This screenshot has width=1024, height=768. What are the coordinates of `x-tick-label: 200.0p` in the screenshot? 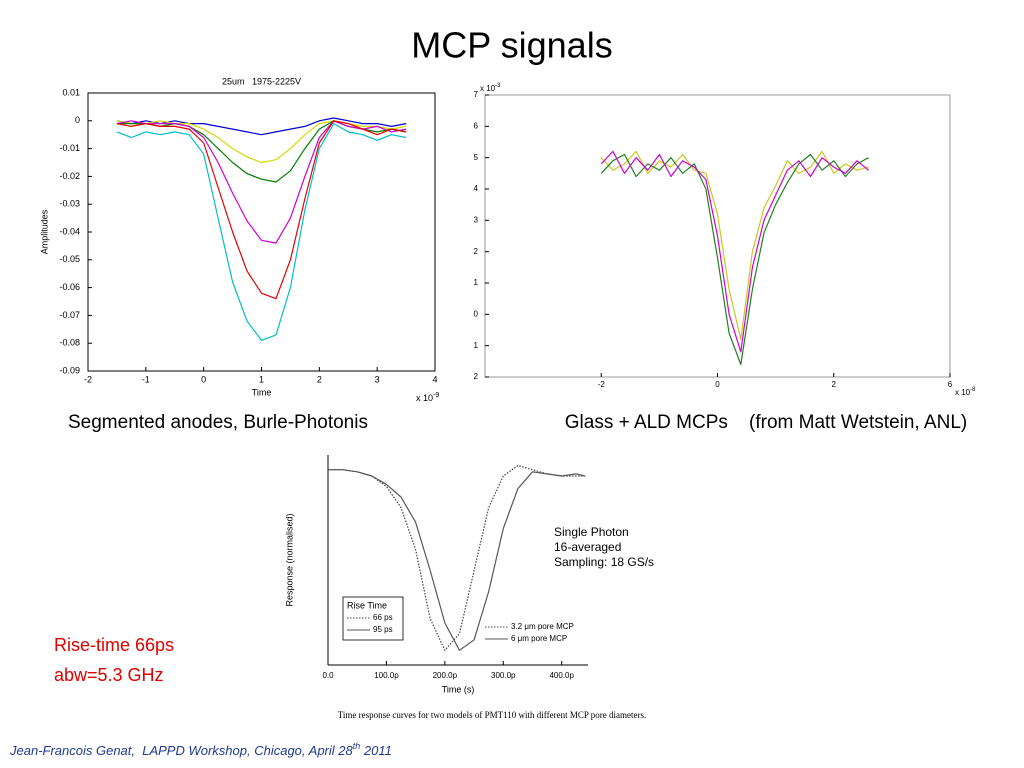 It's located at (445, 675).